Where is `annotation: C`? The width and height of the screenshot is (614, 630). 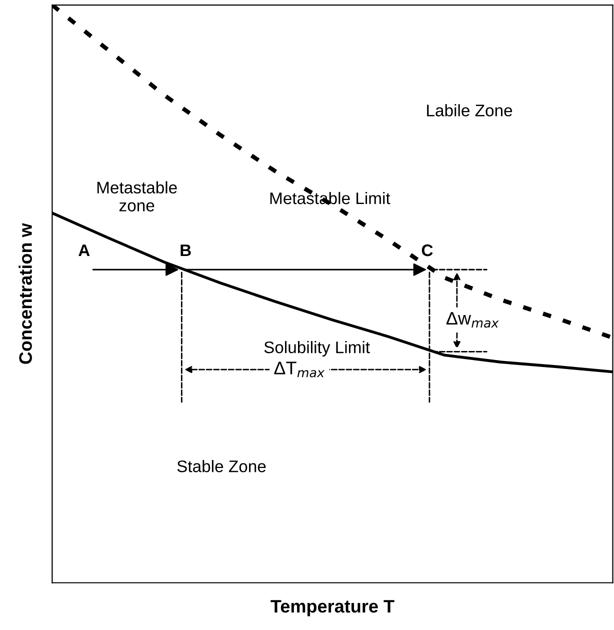 annotation: C is located at coordinates (427, 250).